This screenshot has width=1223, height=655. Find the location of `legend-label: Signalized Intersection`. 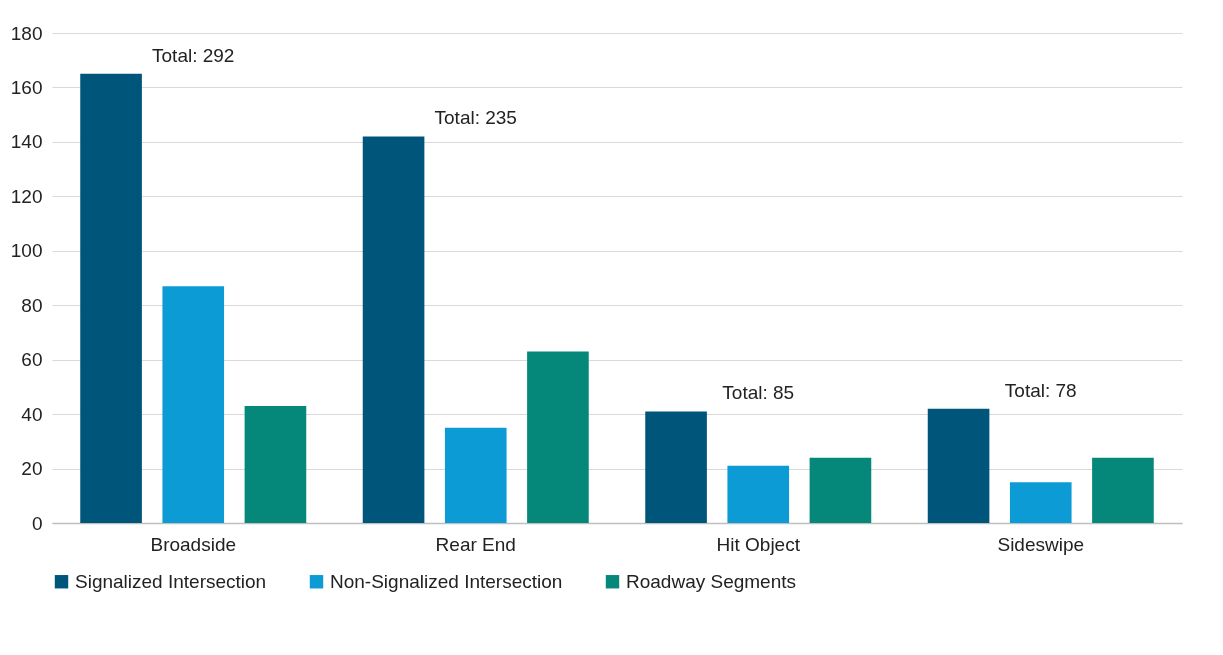

legend-label: Signalized Intersection is located at coordinates (171, 581).